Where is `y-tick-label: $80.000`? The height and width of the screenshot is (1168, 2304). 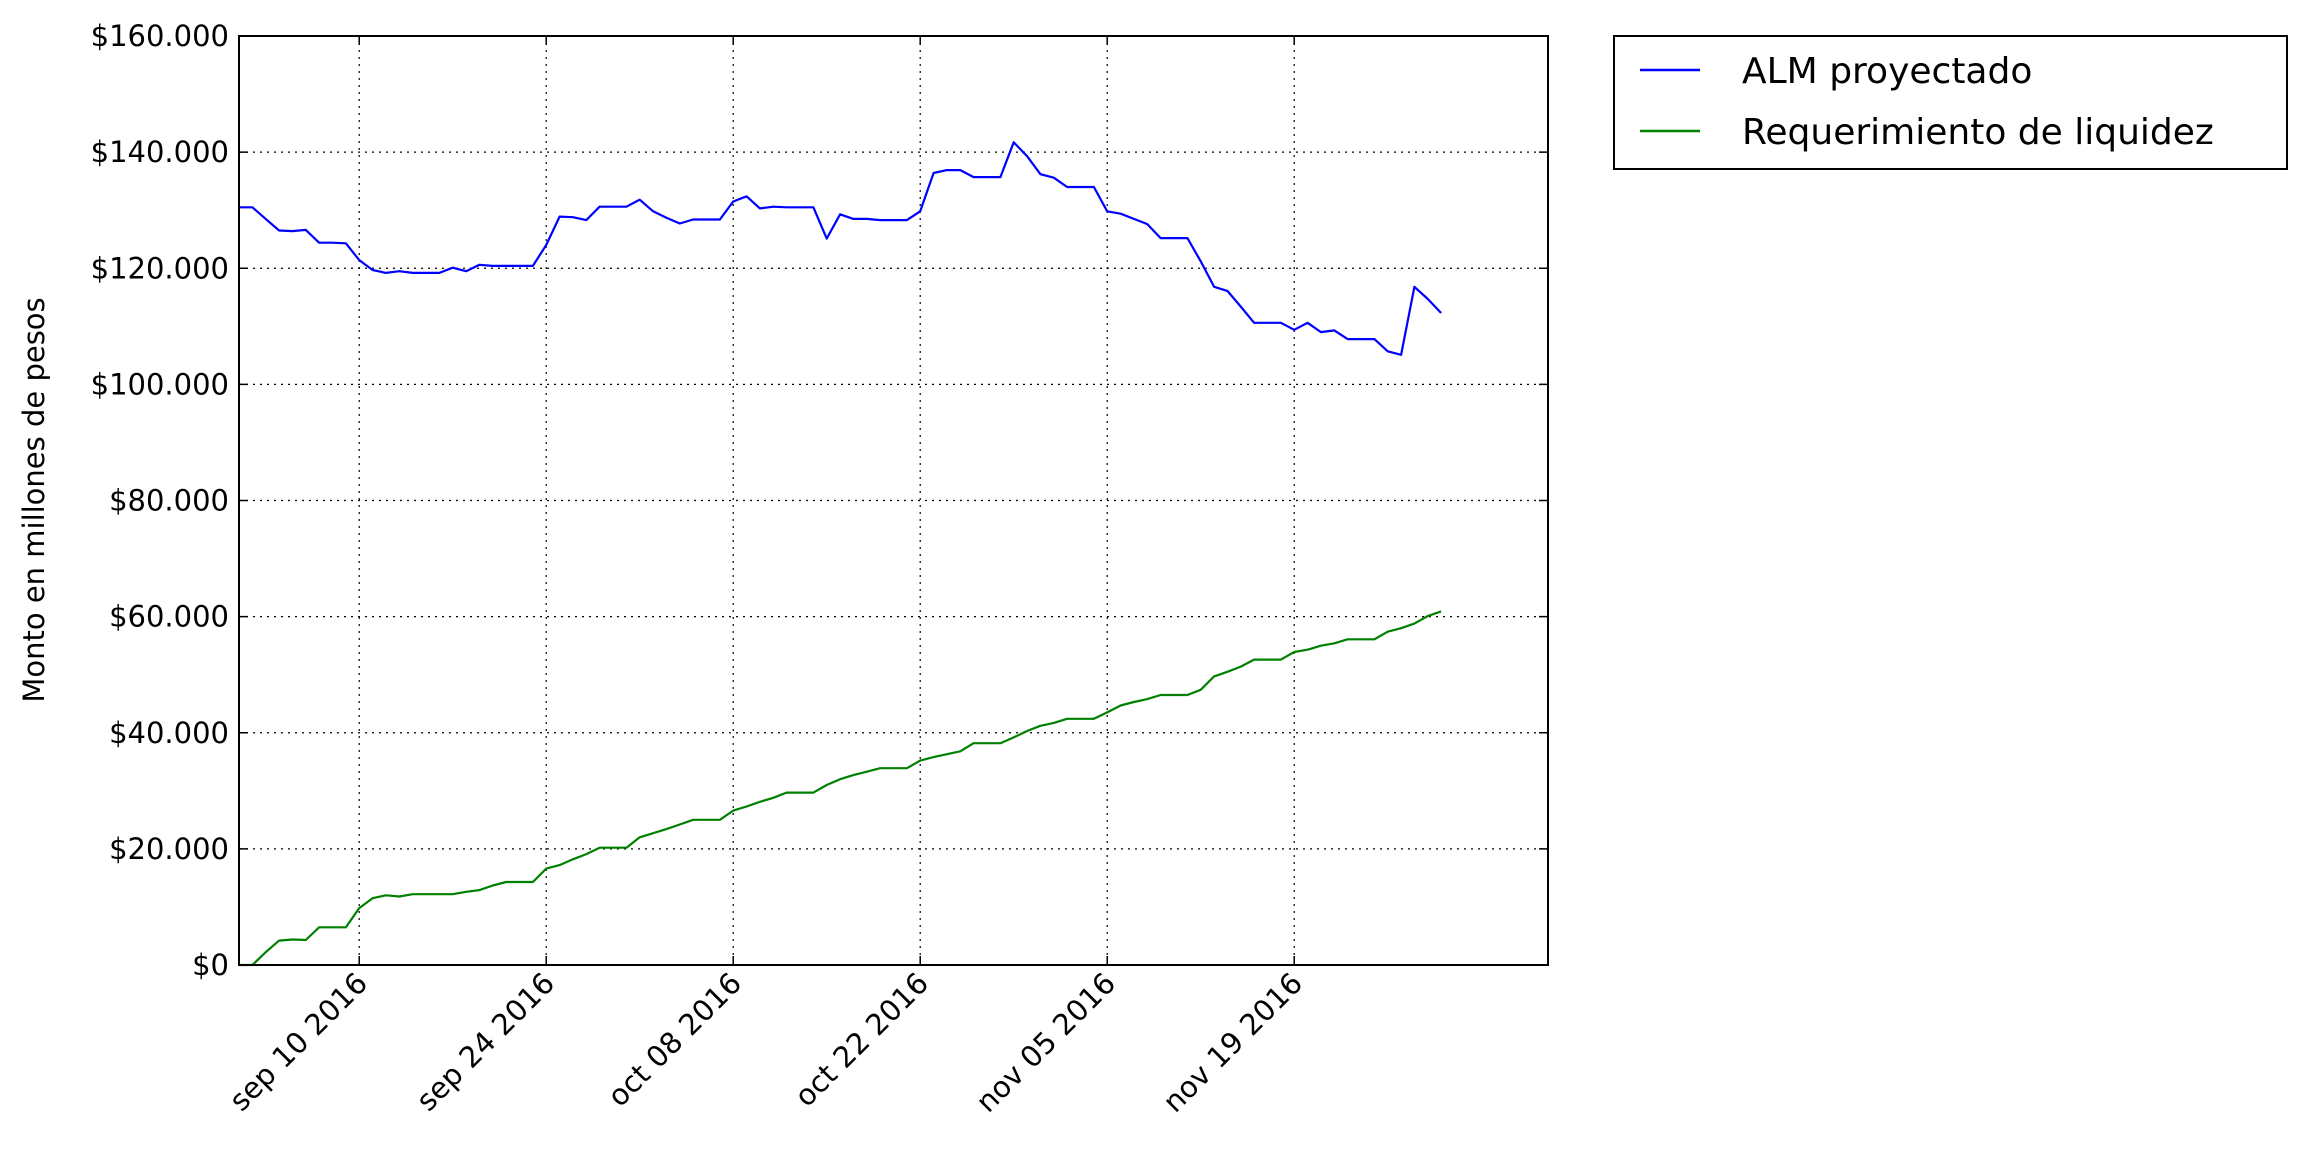 y-tick-label: $80.000 is located at coordinates (169, 501).